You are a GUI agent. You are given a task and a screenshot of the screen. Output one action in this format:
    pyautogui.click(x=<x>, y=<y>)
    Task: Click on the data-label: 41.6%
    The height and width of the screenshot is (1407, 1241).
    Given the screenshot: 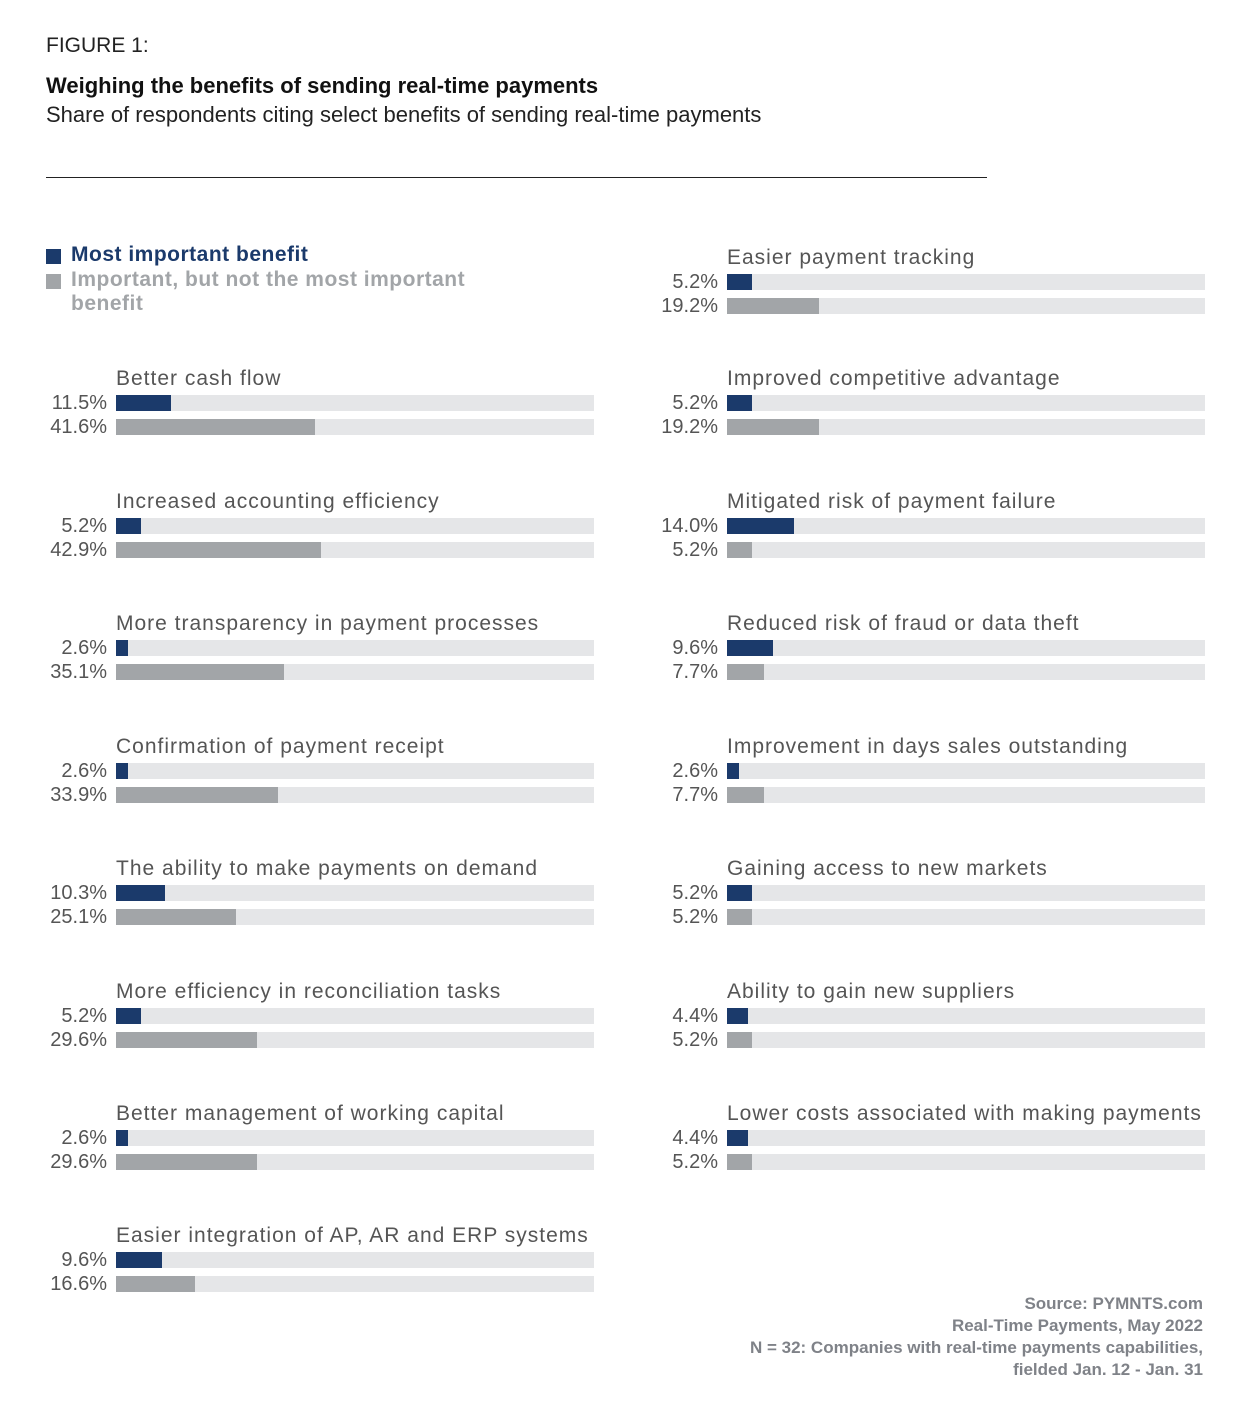 What is the action you would take?
    pyautogui.click(x=78, y=427)
    